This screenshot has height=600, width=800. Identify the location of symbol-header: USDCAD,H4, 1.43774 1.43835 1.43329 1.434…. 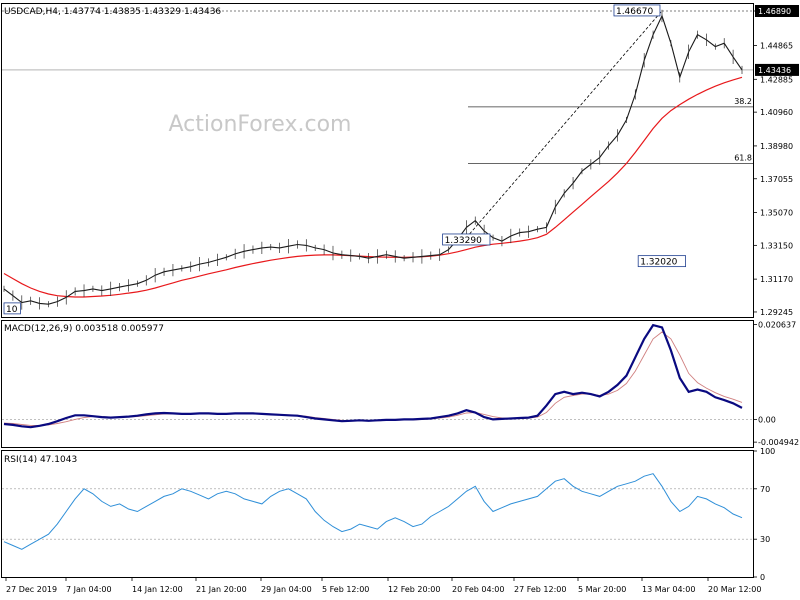
(112, 12).